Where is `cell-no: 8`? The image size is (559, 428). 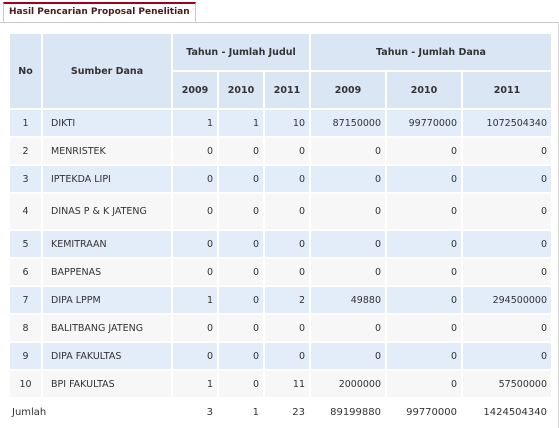 cell-no: 8 is located at coordinates (25, 328).